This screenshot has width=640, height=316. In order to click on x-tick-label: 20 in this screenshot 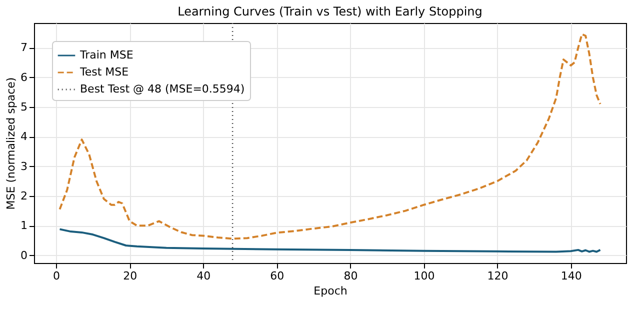, I will do `click(130, 276)`.